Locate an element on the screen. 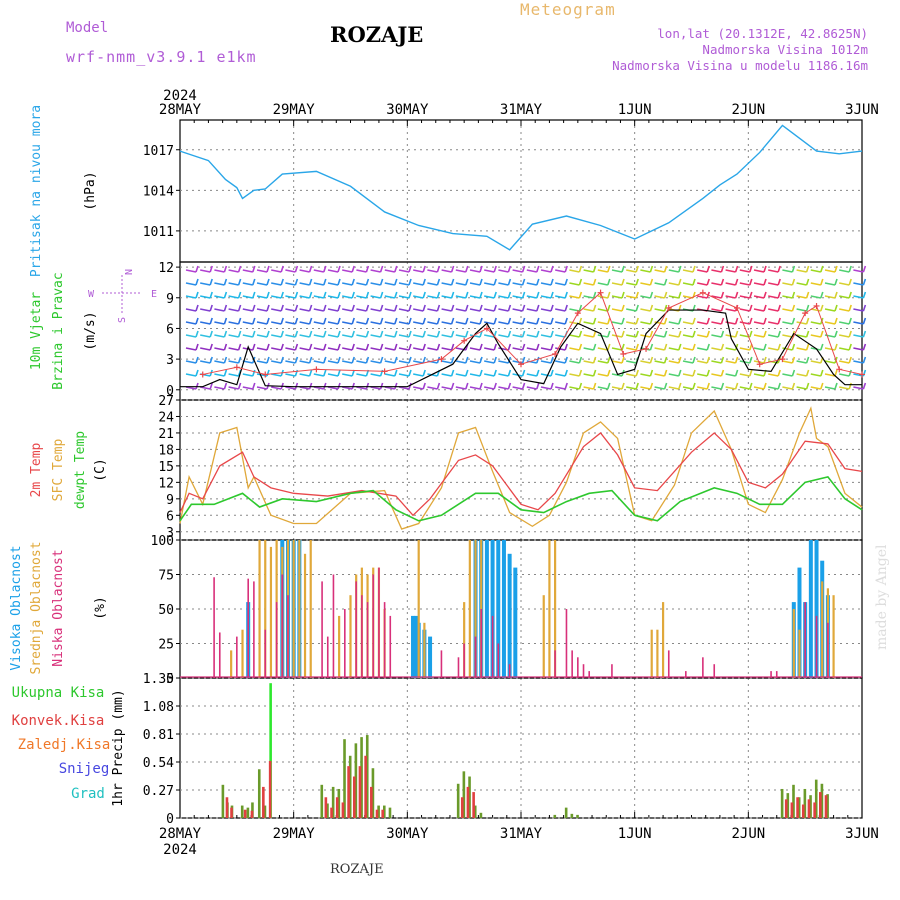 Image resolution: width=900 pixels, height=900 pixels. precip-unit: 1hr Precip (mm) is located at coordinates (118, 747).